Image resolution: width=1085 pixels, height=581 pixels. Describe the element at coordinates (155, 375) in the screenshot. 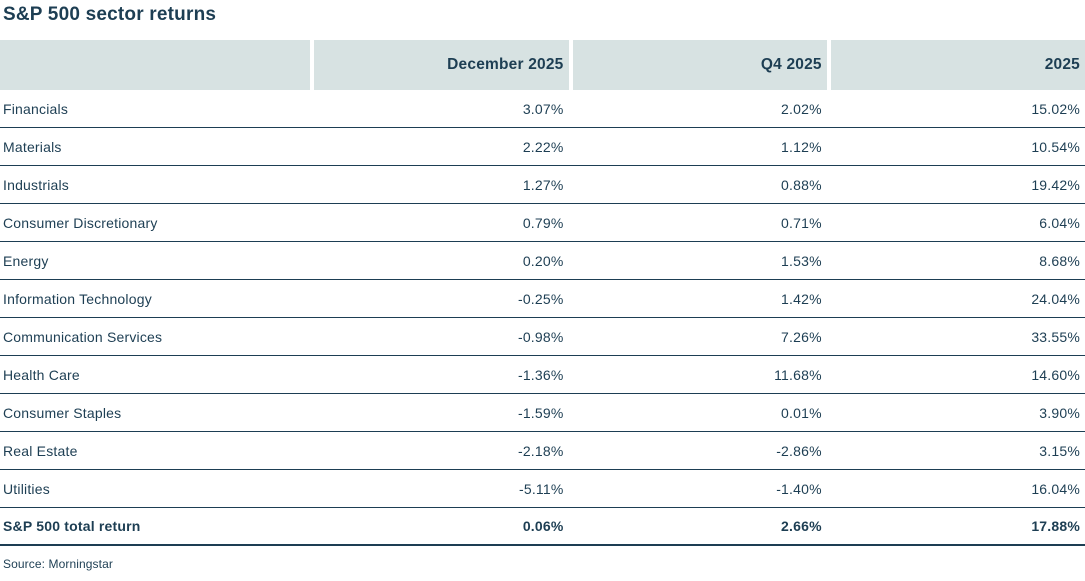

I see `row-label: Health Care` at that location.